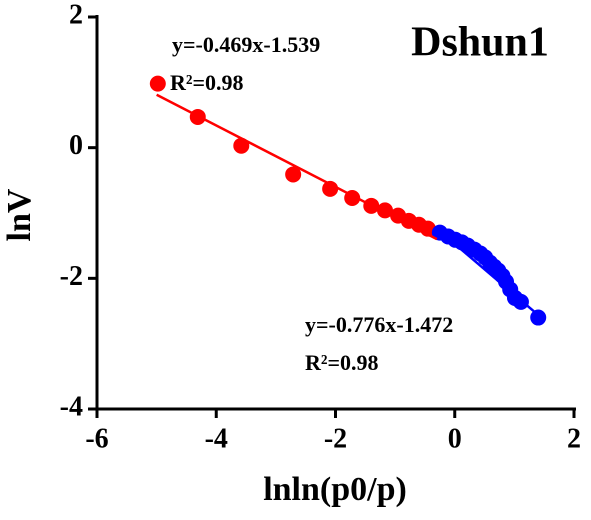 The height and width of the screenshot is (520, 591). I want to click on y-tick-label: 0, so click(76, 145).